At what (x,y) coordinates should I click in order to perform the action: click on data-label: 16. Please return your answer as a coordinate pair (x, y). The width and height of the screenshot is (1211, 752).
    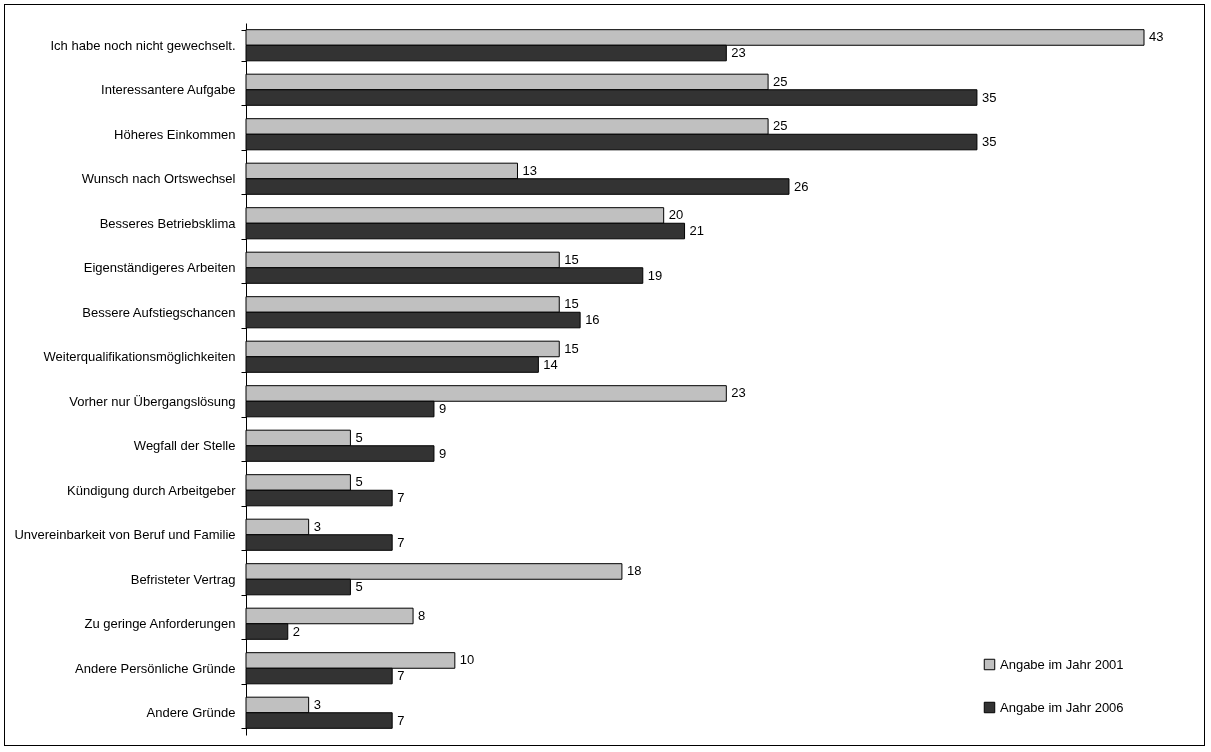
    Looking at the image, I should click on (592, 320).